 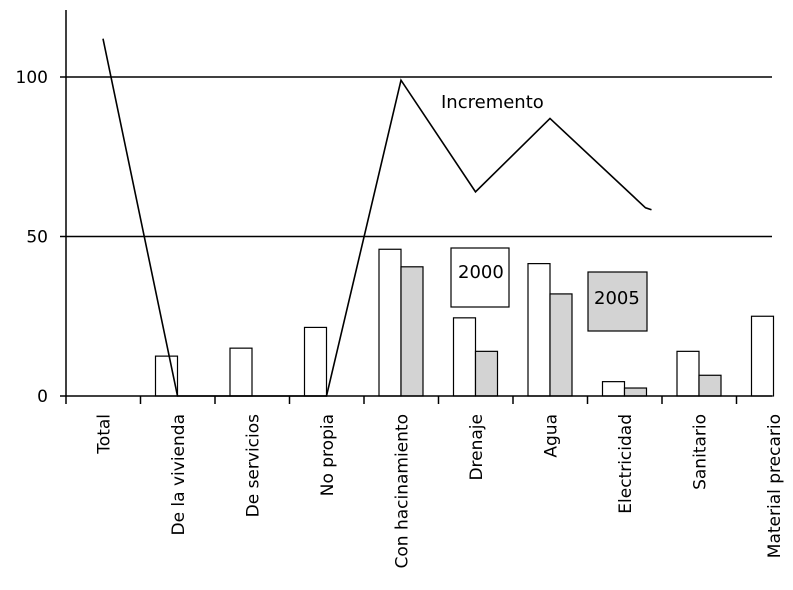 What do you see at coordinates (37, 238) in the screenshot?
I see `y-tick-label: 50` at bounding box center [37, 238].